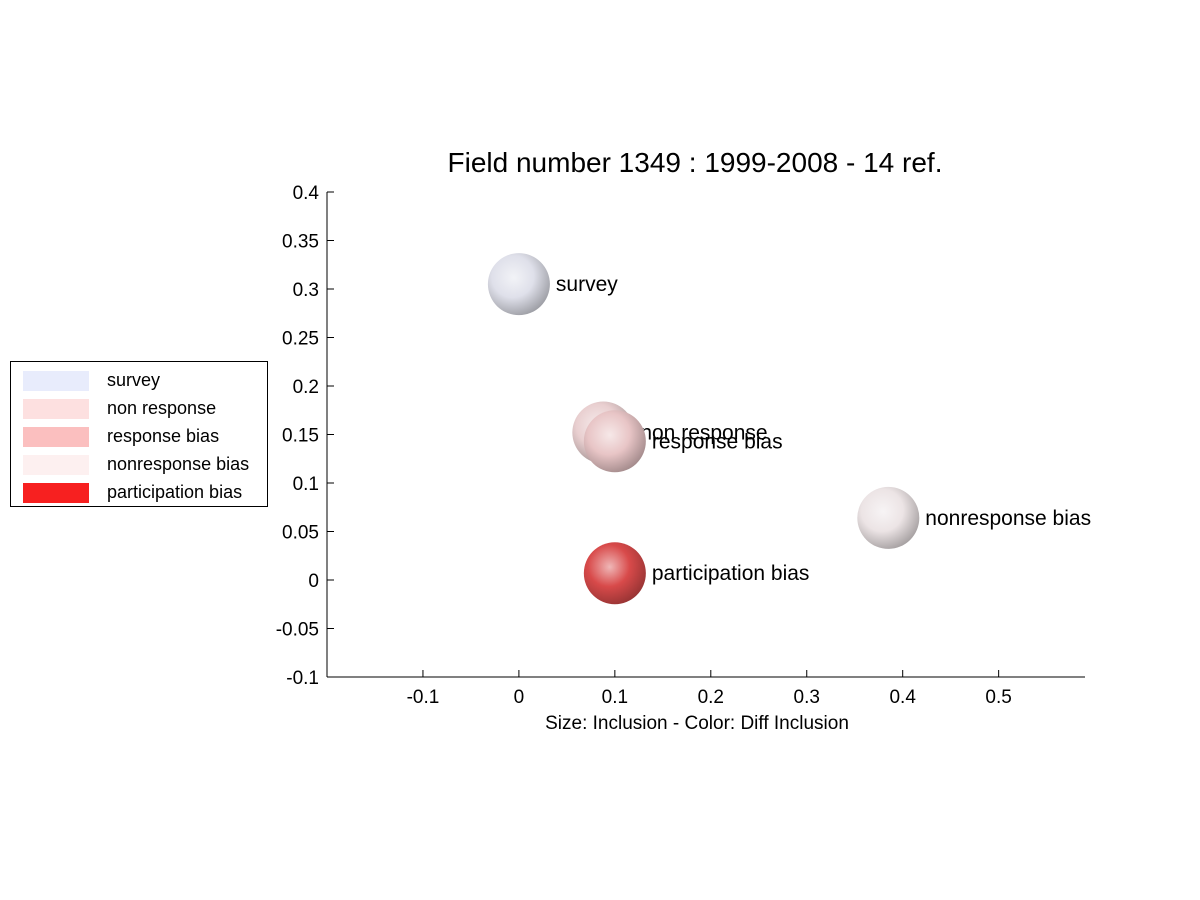  Describe the element at coordinates (300, 436) in the screenshot. I see `y-tick-label: 0.15` at that location.